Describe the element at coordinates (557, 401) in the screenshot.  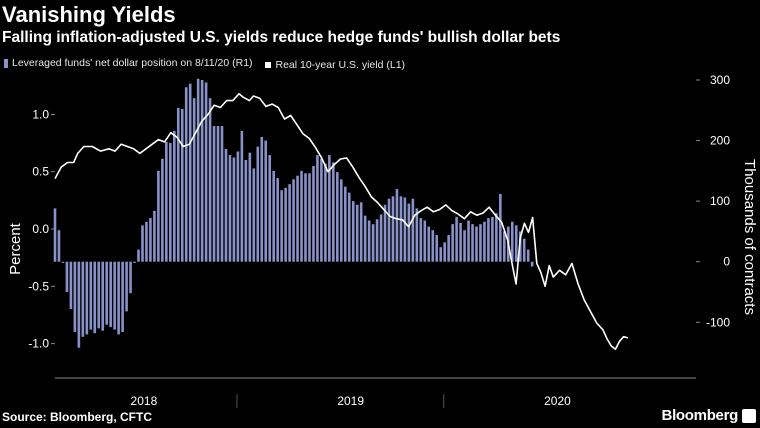
I see `x-tick-label-2: 2020` at that location.